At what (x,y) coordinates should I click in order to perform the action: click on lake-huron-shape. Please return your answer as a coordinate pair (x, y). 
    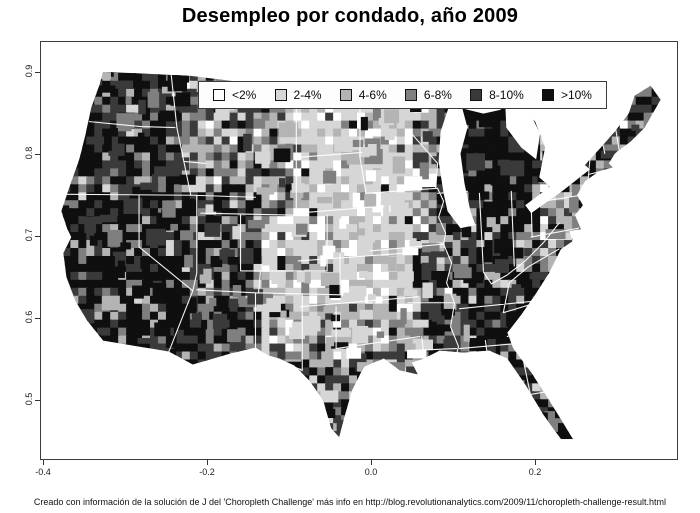
    Looking at the image, I should click on (523, 131).